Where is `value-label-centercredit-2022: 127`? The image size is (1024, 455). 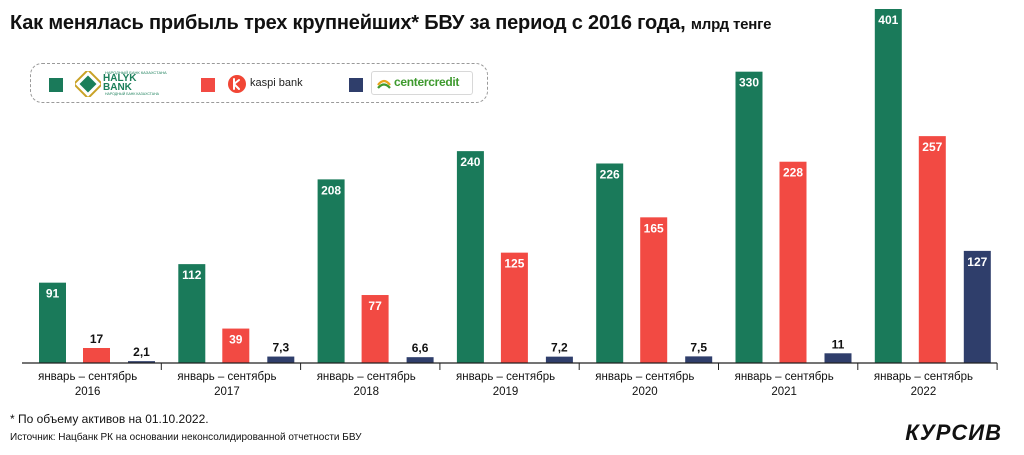 value-label-centercredit-2022: 127 is located at coordinates (977, 262).